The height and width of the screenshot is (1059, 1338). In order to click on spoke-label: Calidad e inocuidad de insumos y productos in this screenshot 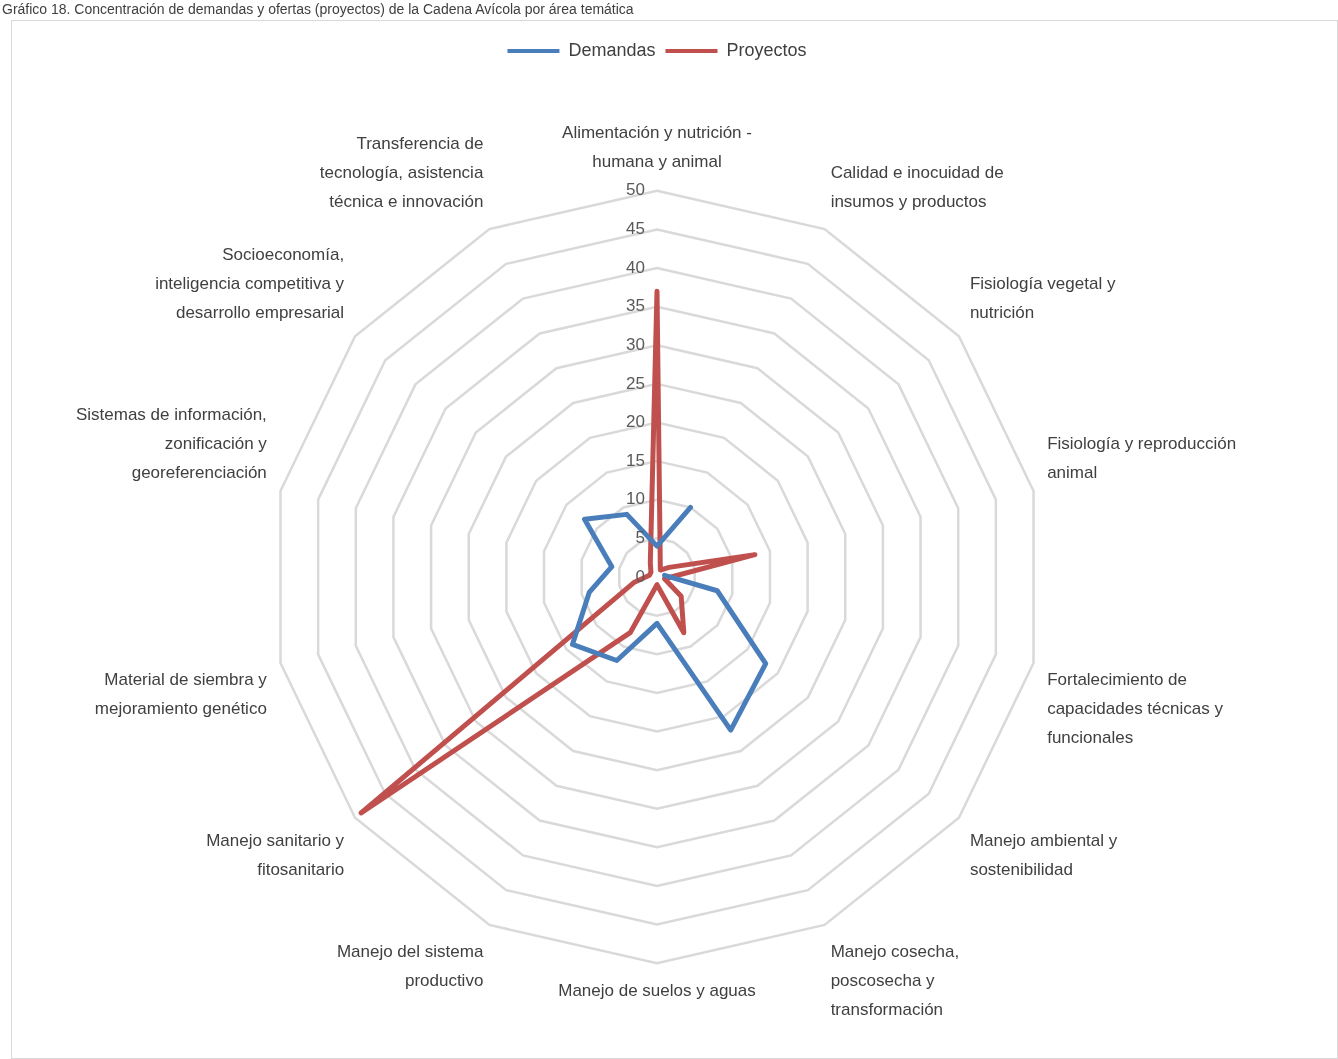, I will do `click(917, 186)`.